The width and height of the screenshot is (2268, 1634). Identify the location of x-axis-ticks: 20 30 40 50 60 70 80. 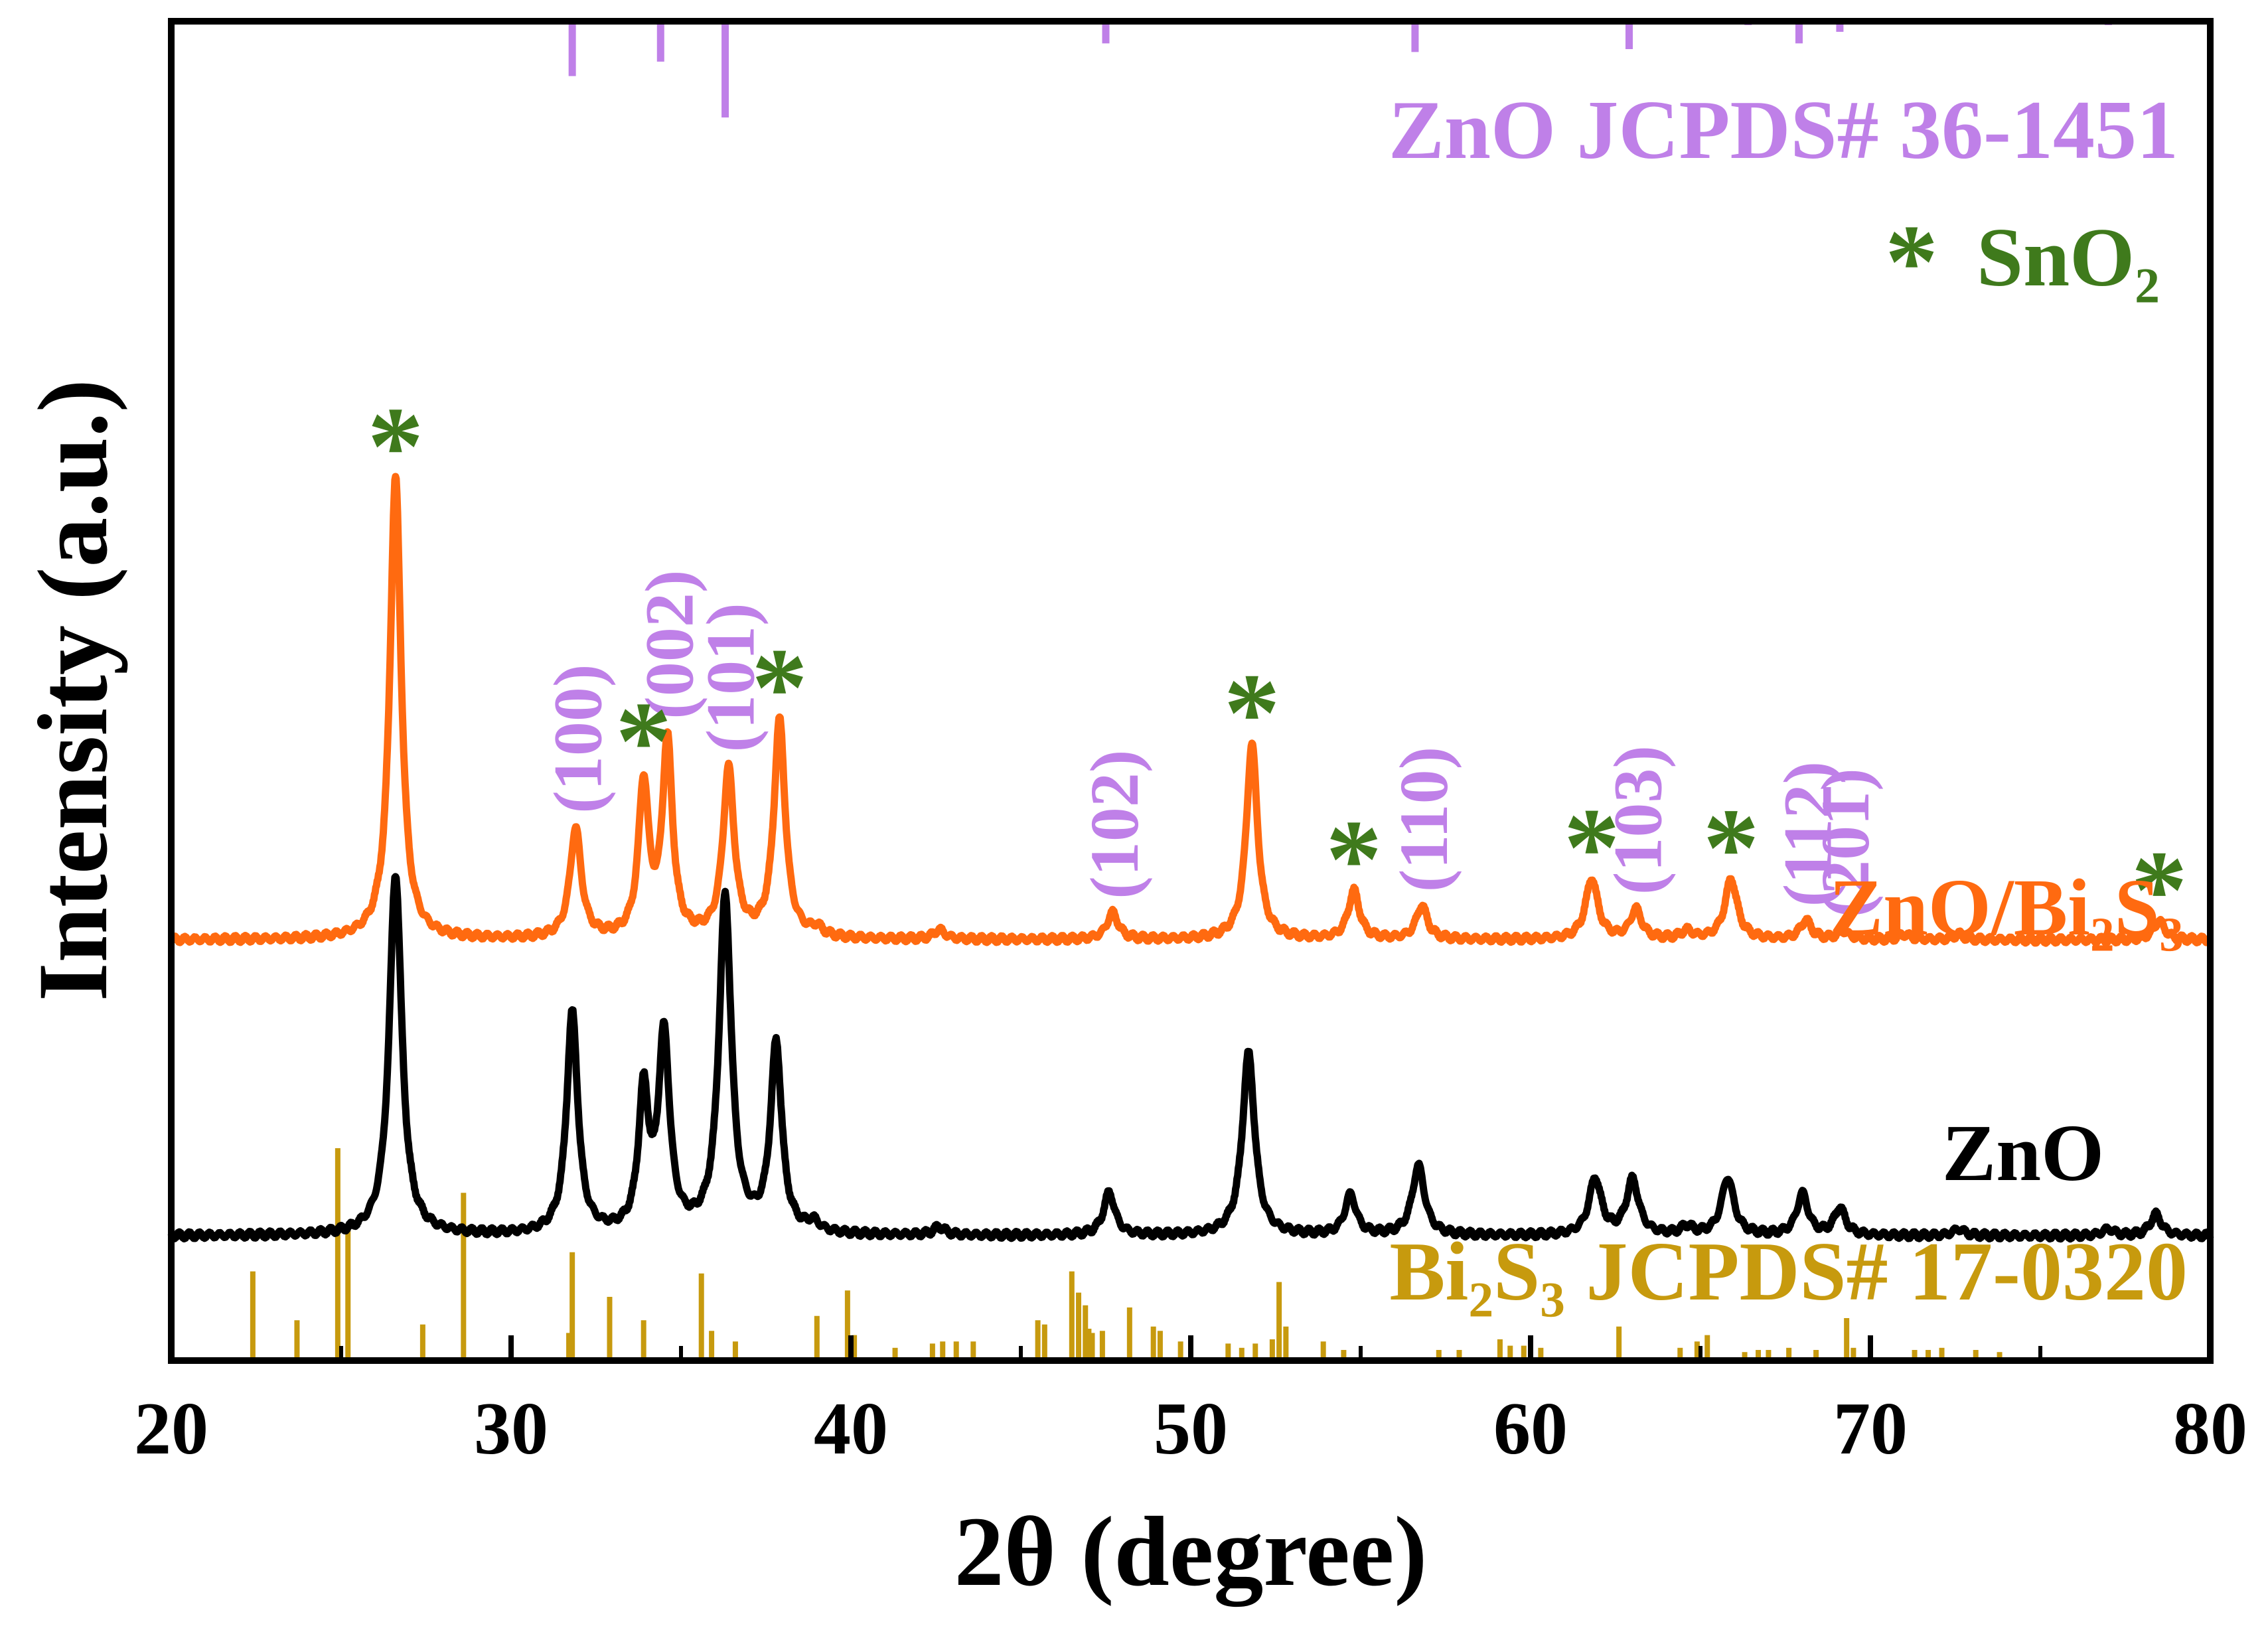
(1190, 1403).